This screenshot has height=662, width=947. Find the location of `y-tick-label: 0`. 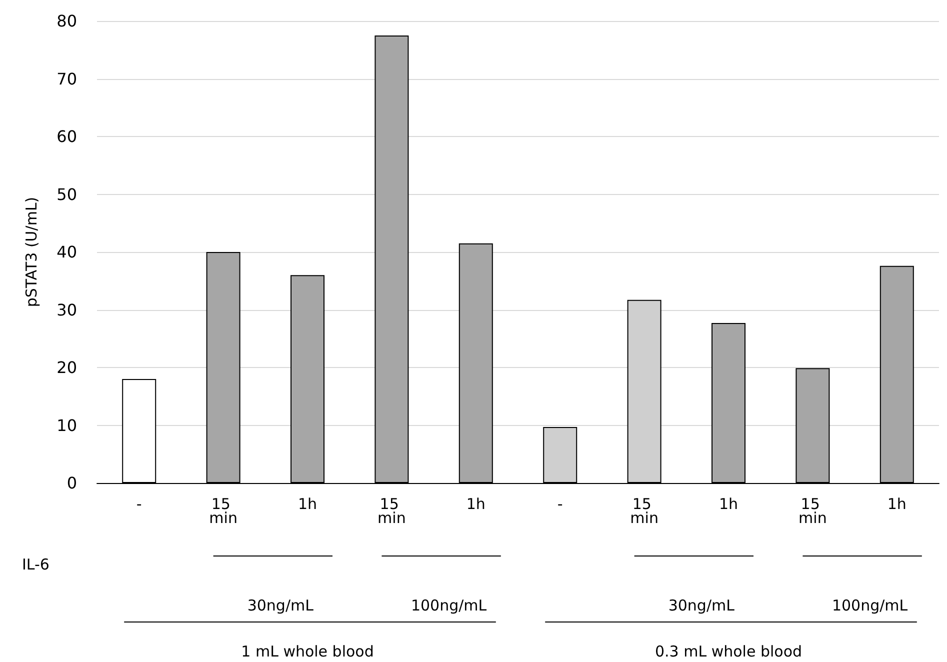

y-tick-label: 0 is located at coordinates (71, 483).